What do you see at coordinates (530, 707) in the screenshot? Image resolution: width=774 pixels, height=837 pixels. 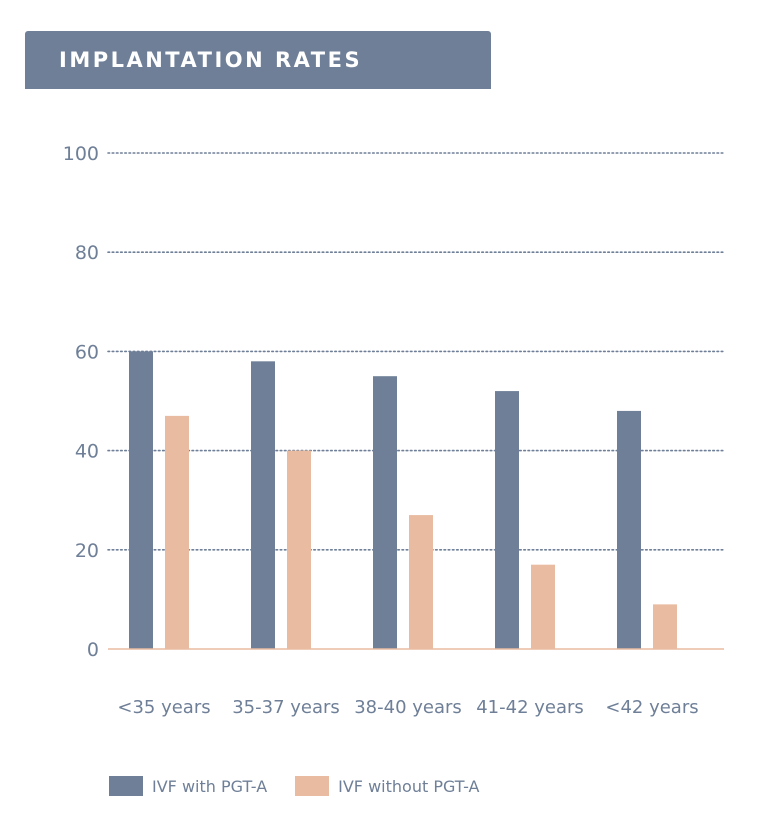 I see `x-category-label-3: 41-42 years` at bounding box center [530, 707].